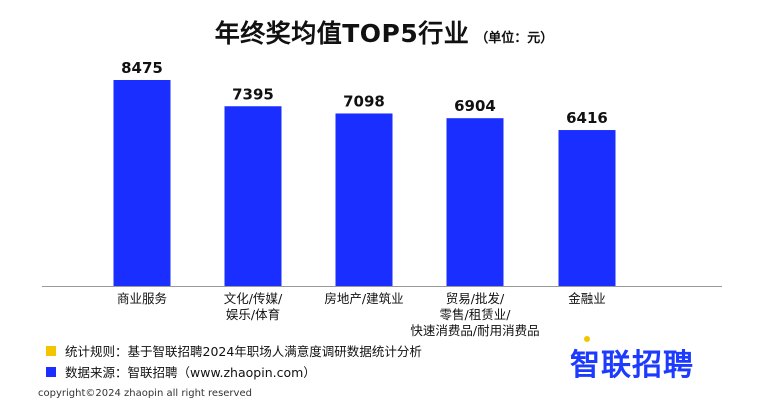  Describe the element at coordinates (51, 350) in the screenshot. I see `yellow-square-icon` at that location.